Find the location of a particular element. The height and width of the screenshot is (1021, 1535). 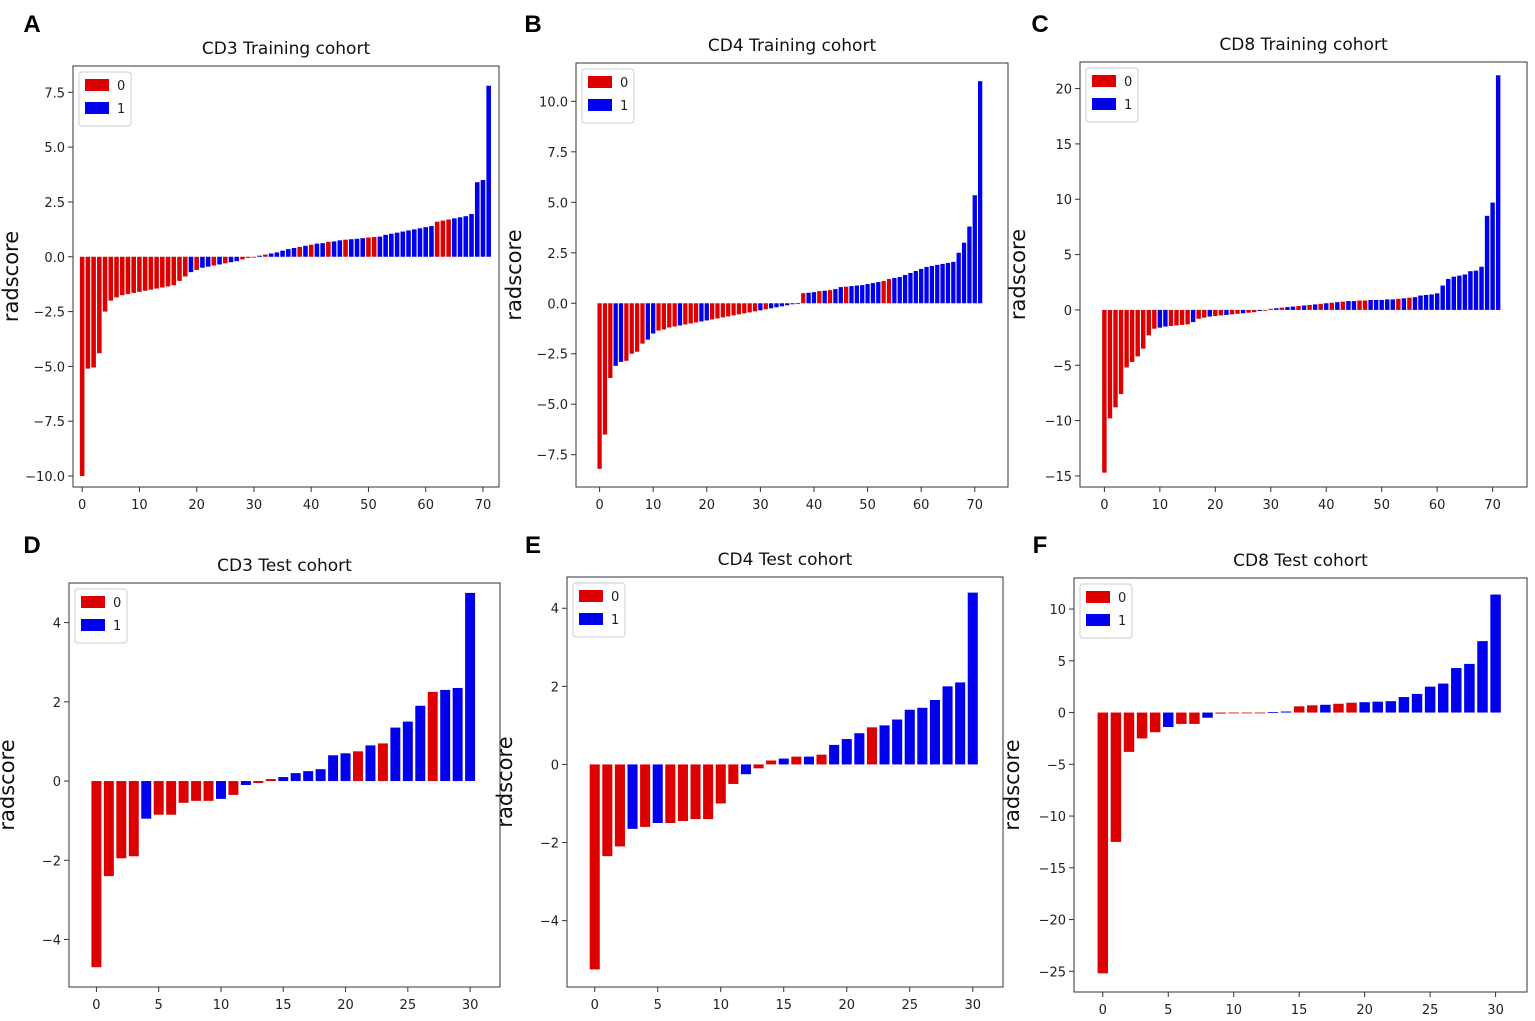

y-tick-label: 0.0 is located at coordinates (557, 304).